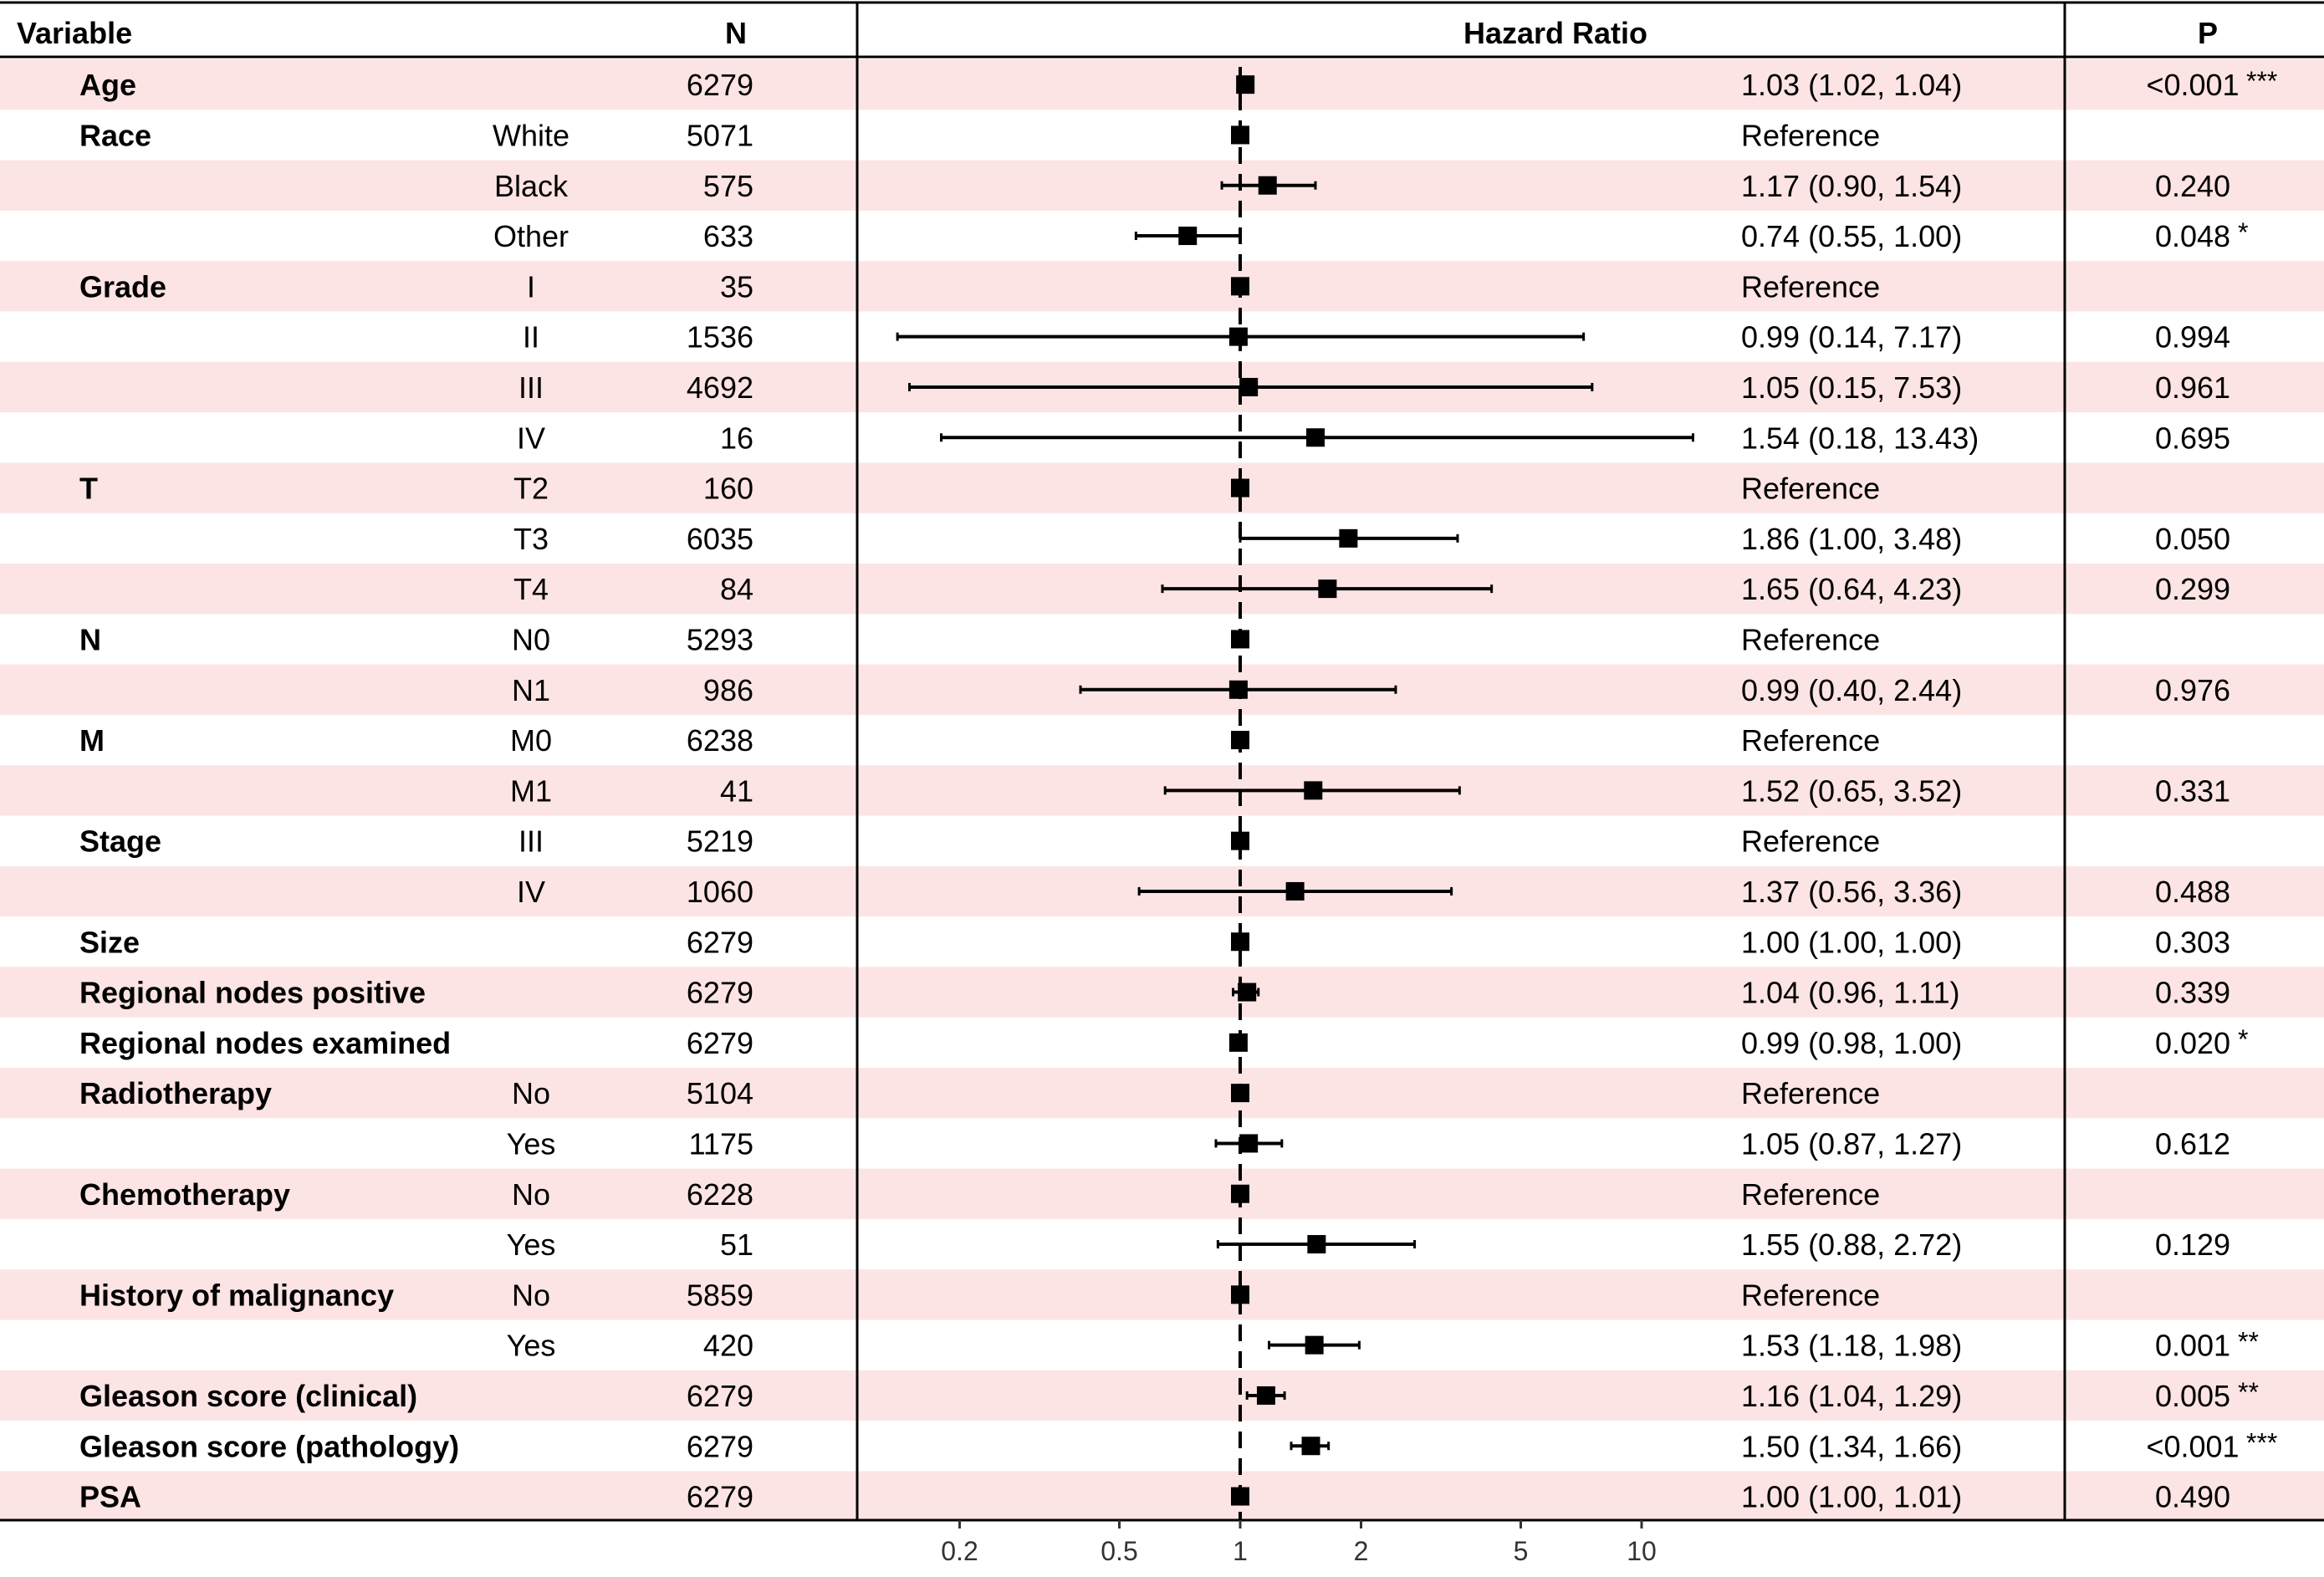 This screenshot has height=1577, width=2324. I want to click on n-value: 4692, so click(720, 388).